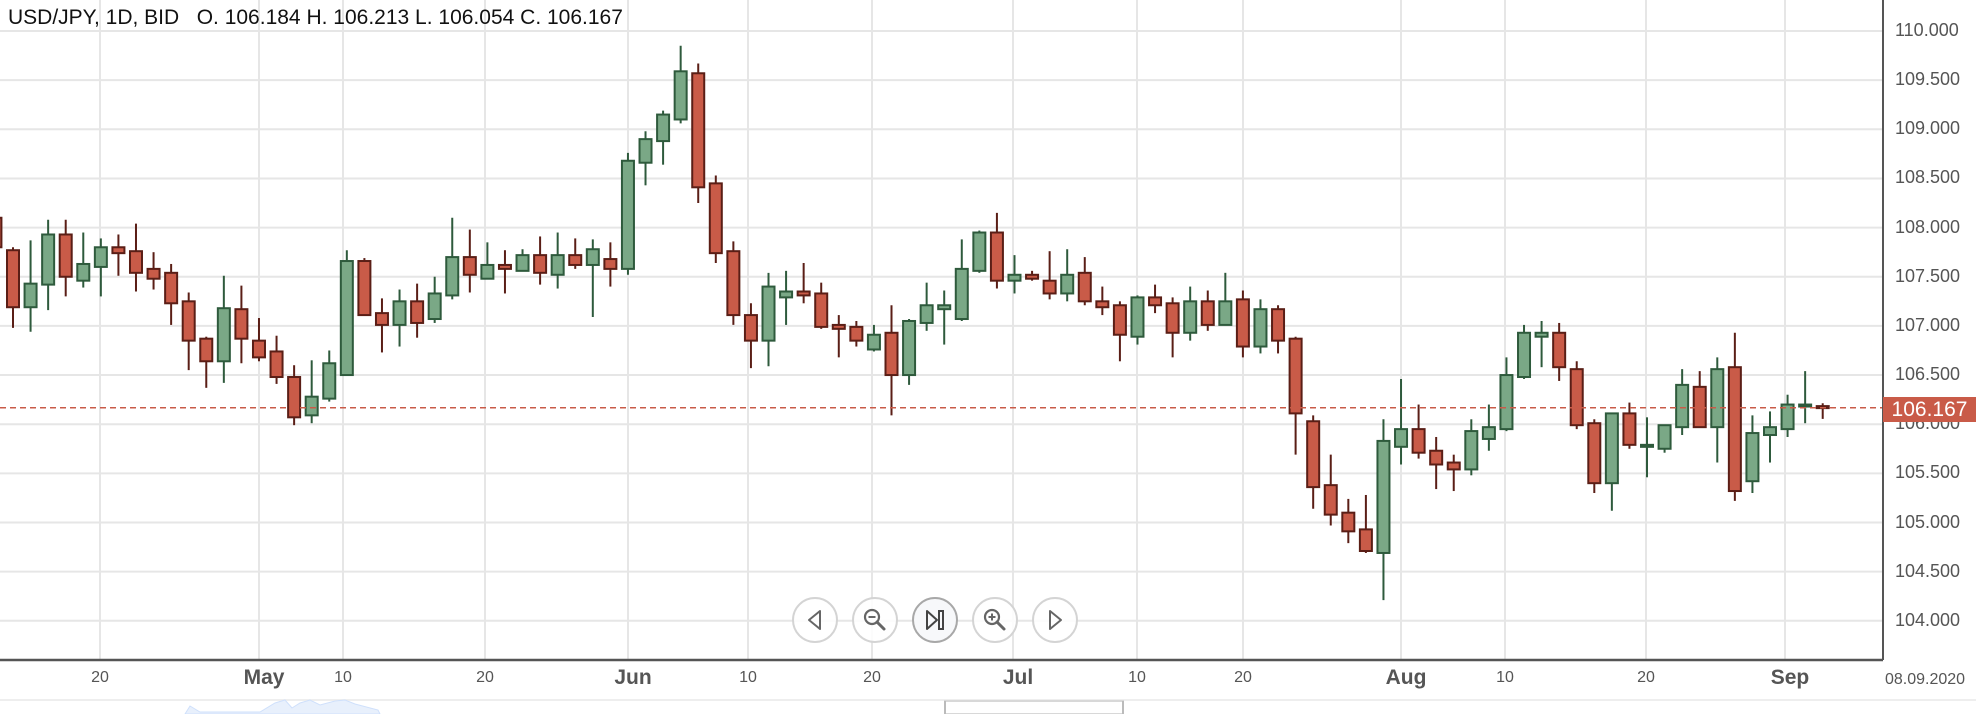  What do you see at coordinates (248, 17) in the screenshot?
I see `open-value: O. 106.184` at bounding box center [248, 17].